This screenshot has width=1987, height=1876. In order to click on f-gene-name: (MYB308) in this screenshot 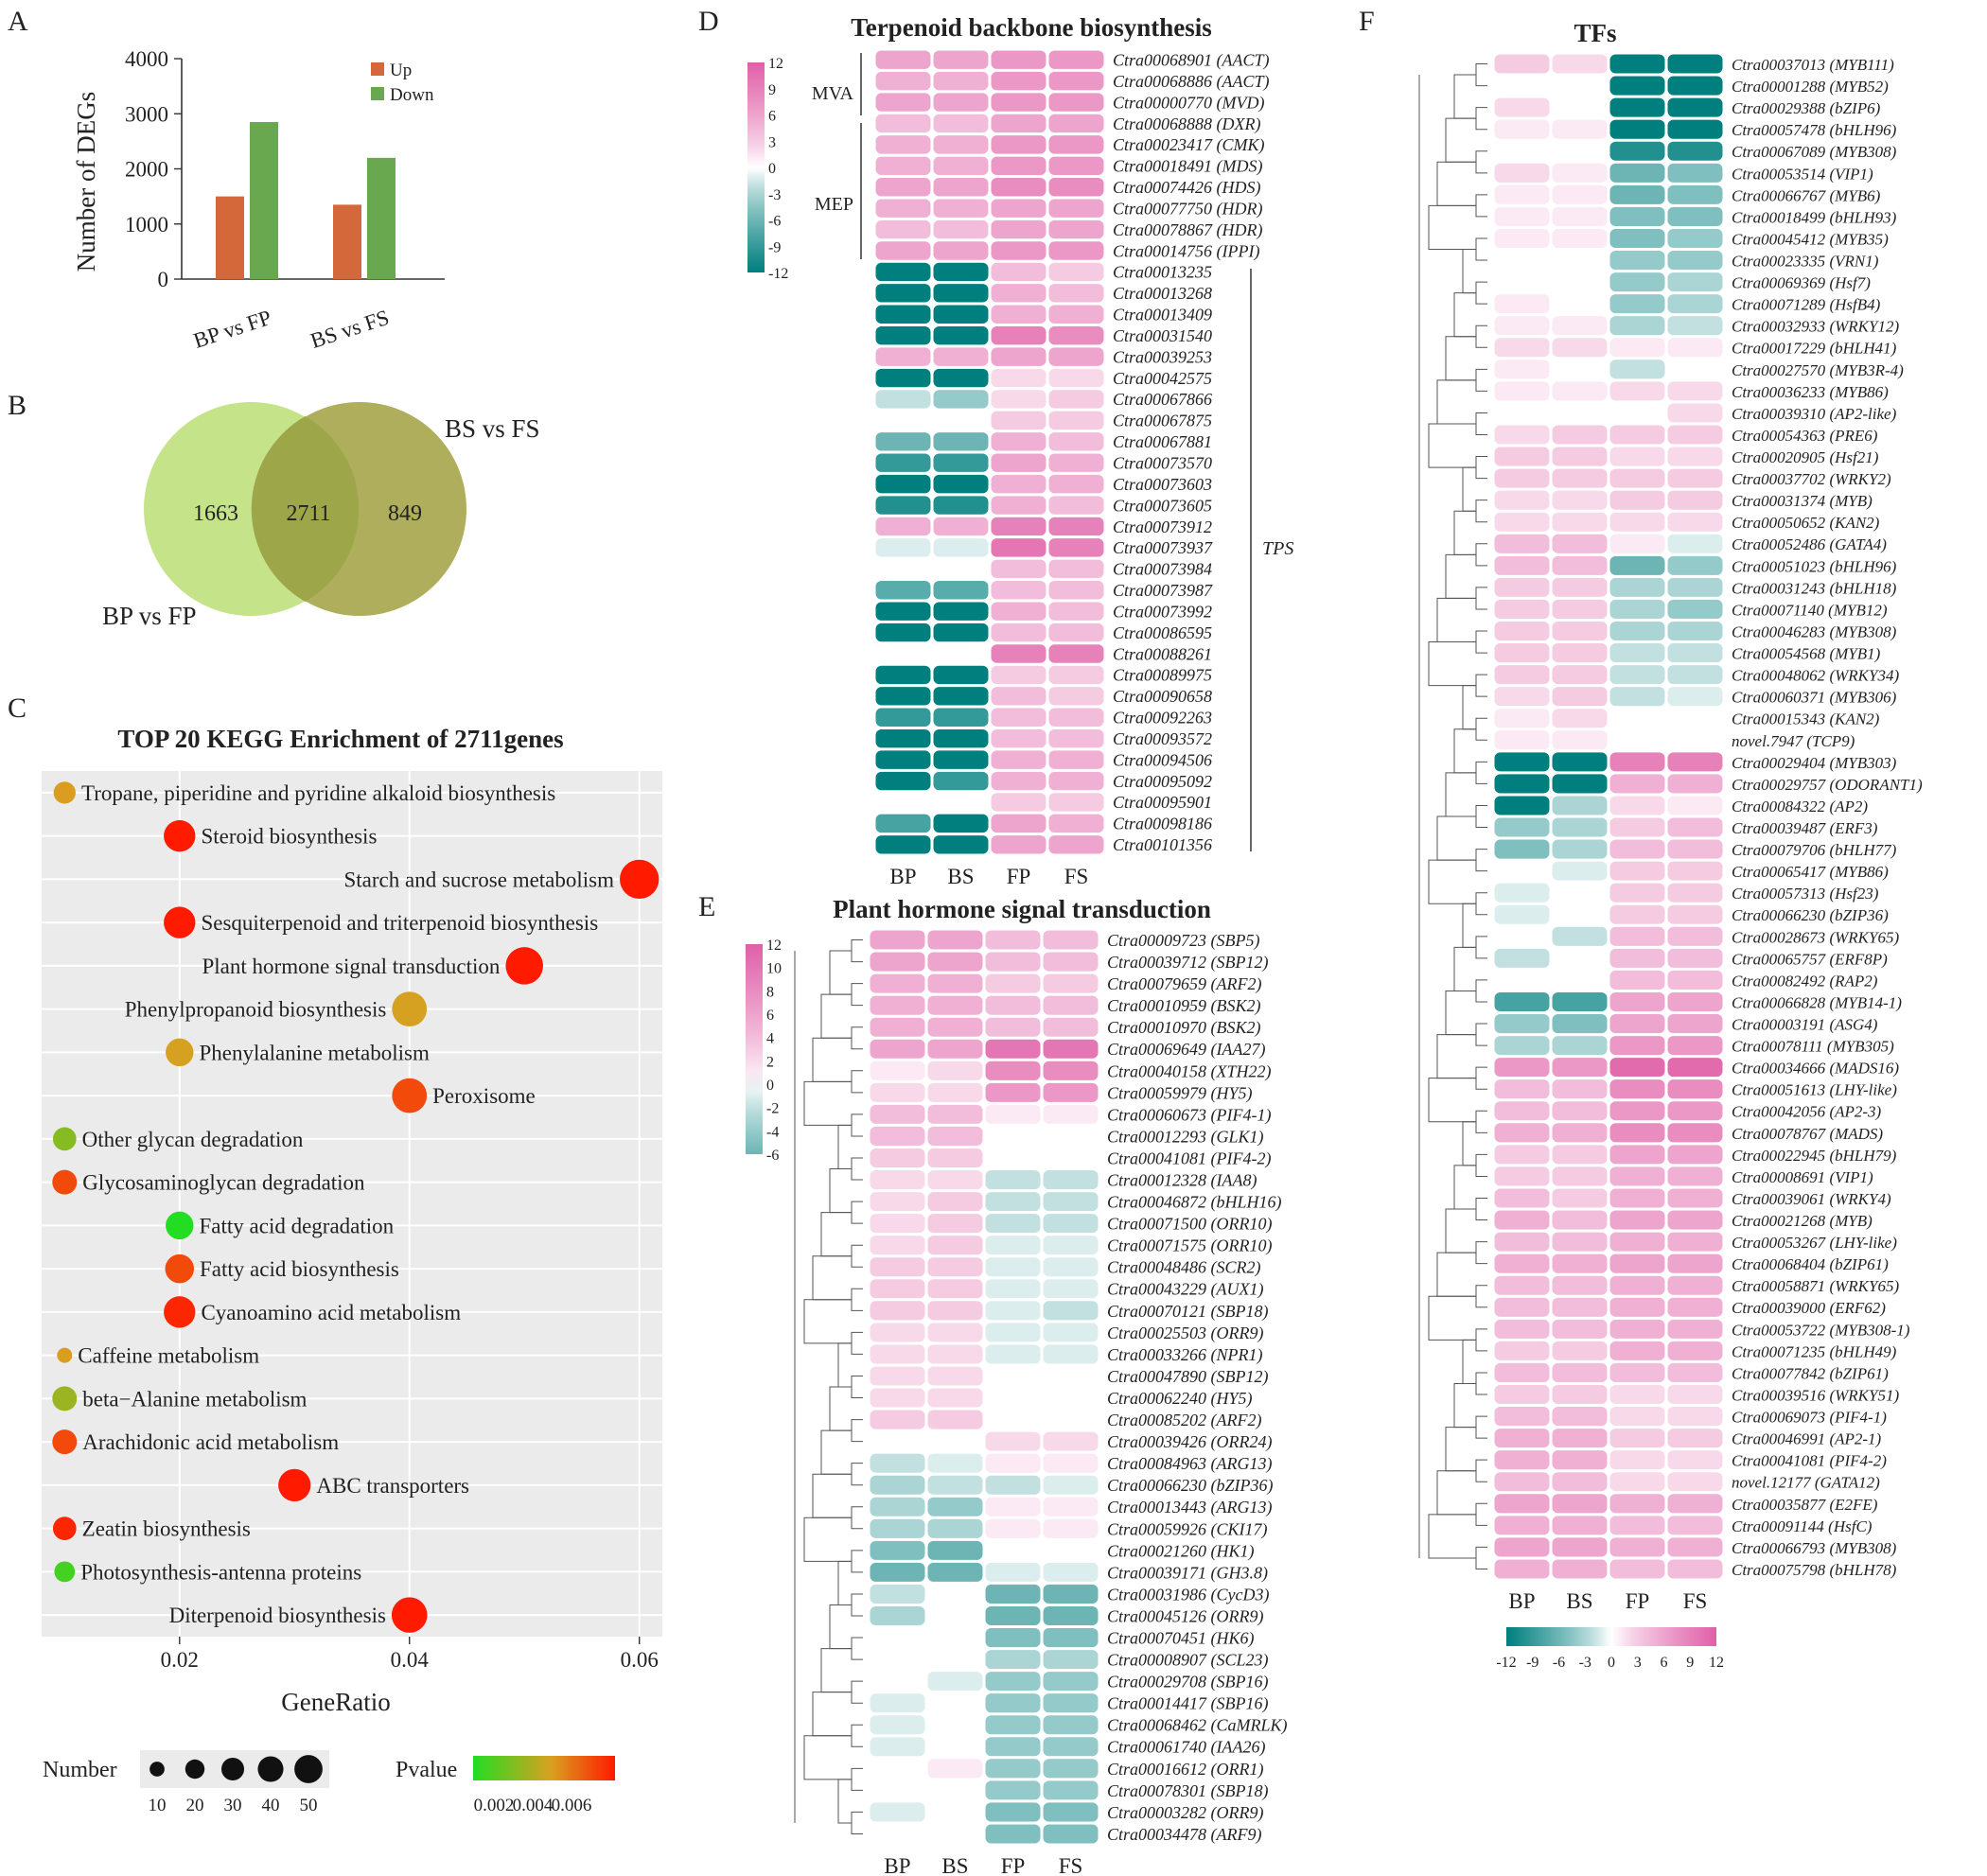, I will do `click(1860, 631)`.